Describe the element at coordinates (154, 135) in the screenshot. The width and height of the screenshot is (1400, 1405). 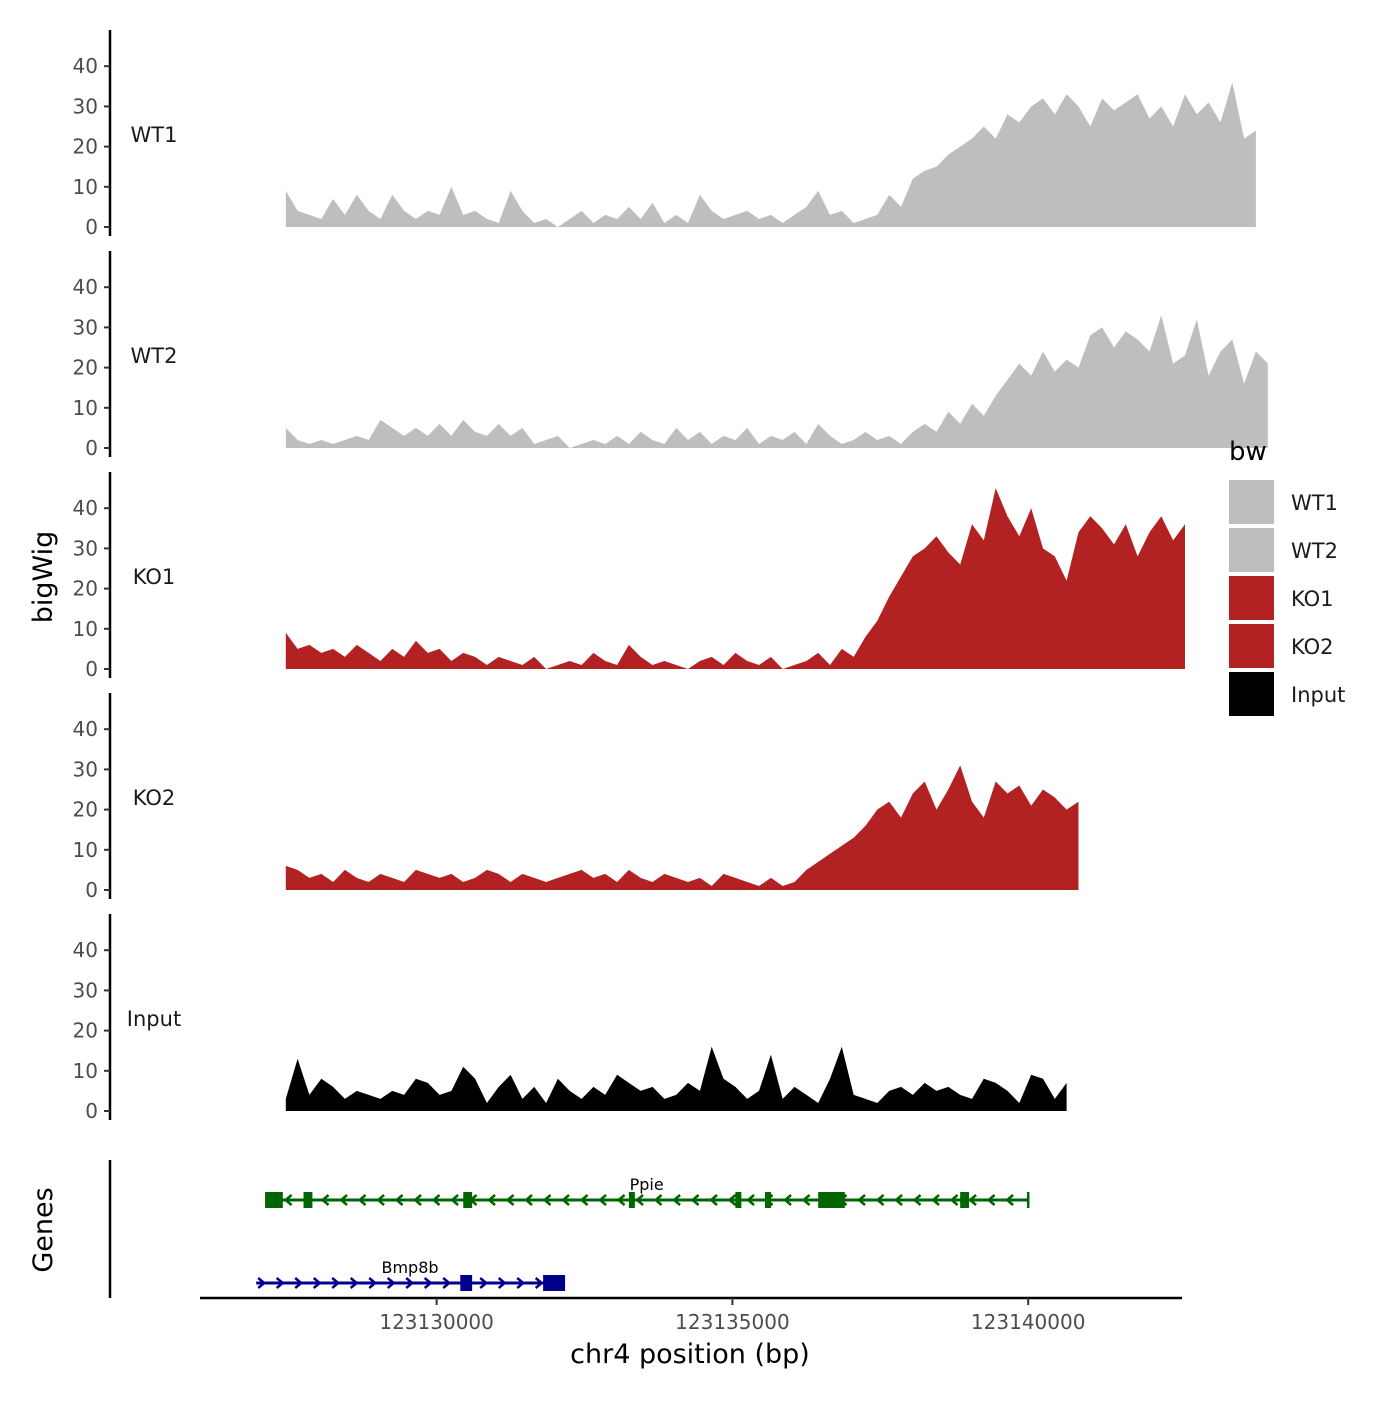
I see `track-label: WT1` at that location.